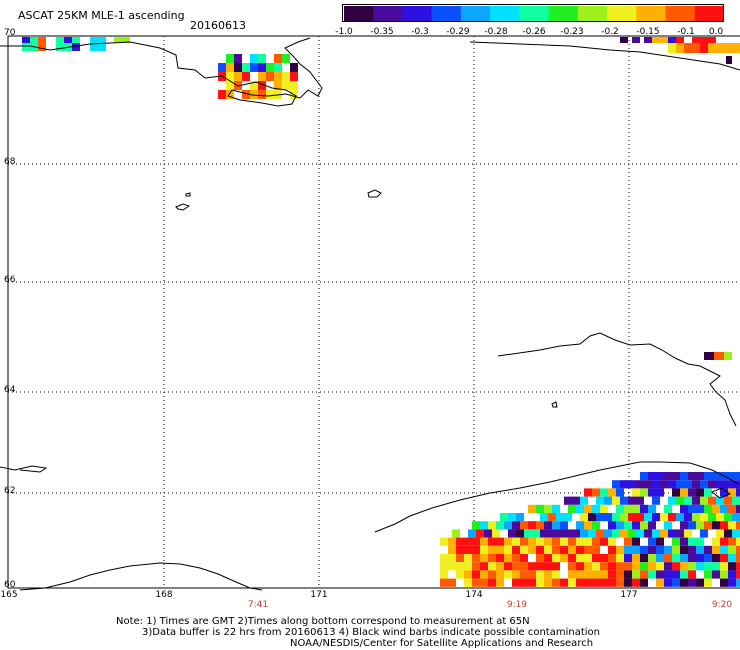 The height and width of the screenshot is (650, 740). Describe the element at coordinates (496, 32) in the screenshot. I see `colorbar-tick: -0.28` at that location.